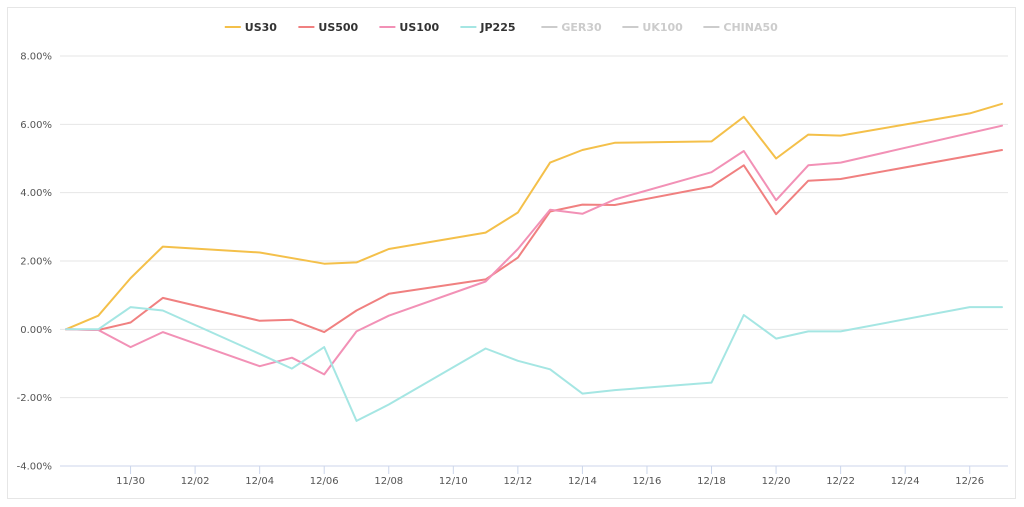 The height and width of the screenshot is (507, 1024). Describe the element at coordinates (36, 330) in the screenshot. I see `y-tick-label: 0.00%` at that location.